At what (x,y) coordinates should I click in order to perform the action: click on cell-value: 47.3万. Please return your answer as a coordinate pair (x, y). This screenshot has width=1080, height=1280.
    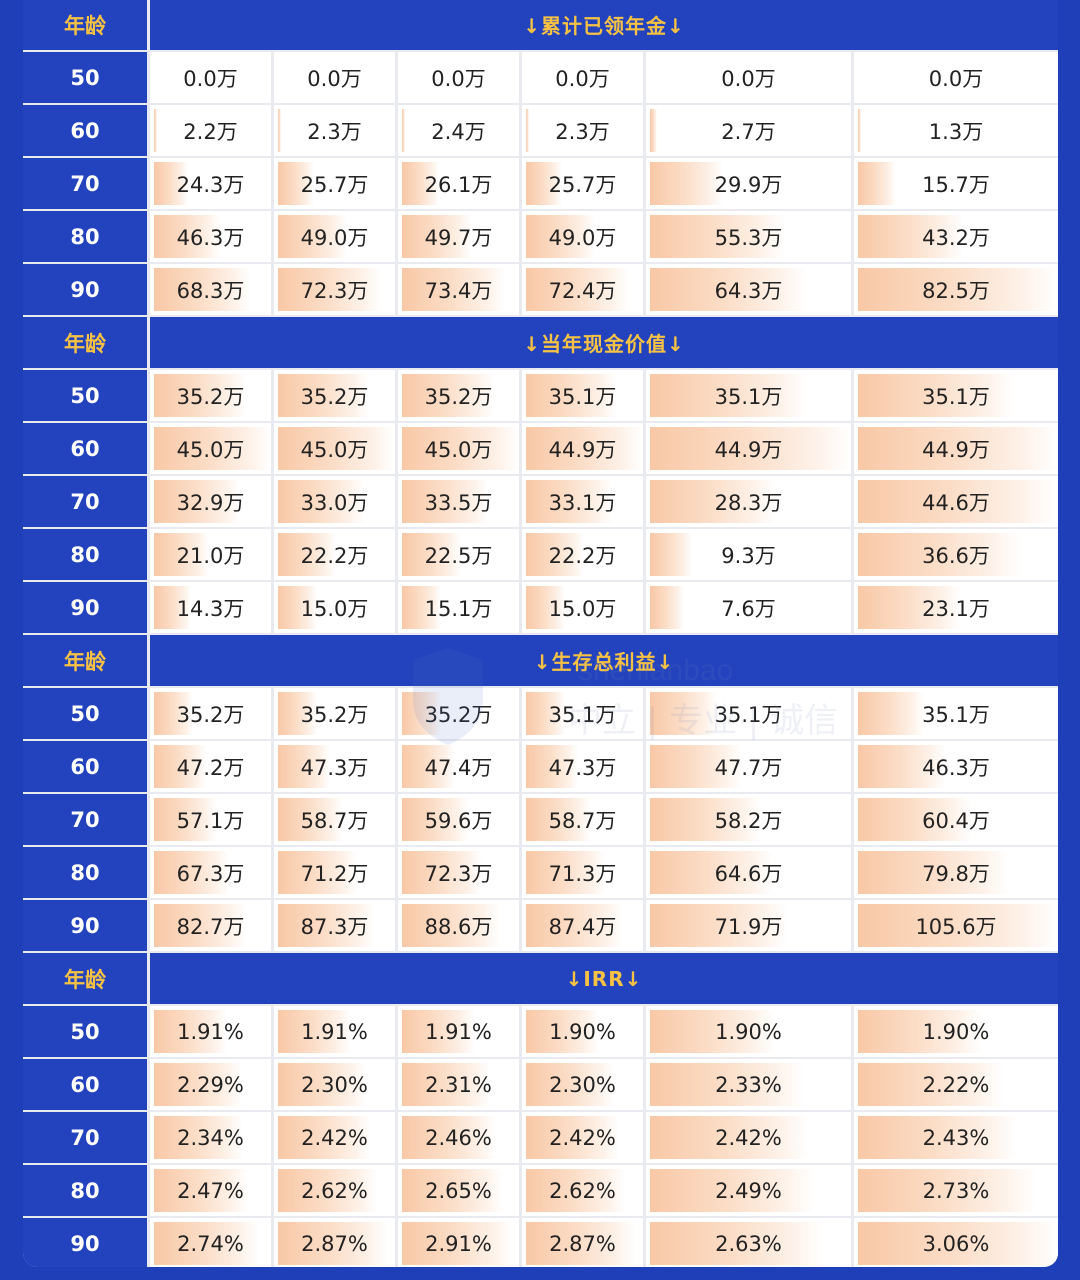
    Looking at the image, I should click on (582, 767).